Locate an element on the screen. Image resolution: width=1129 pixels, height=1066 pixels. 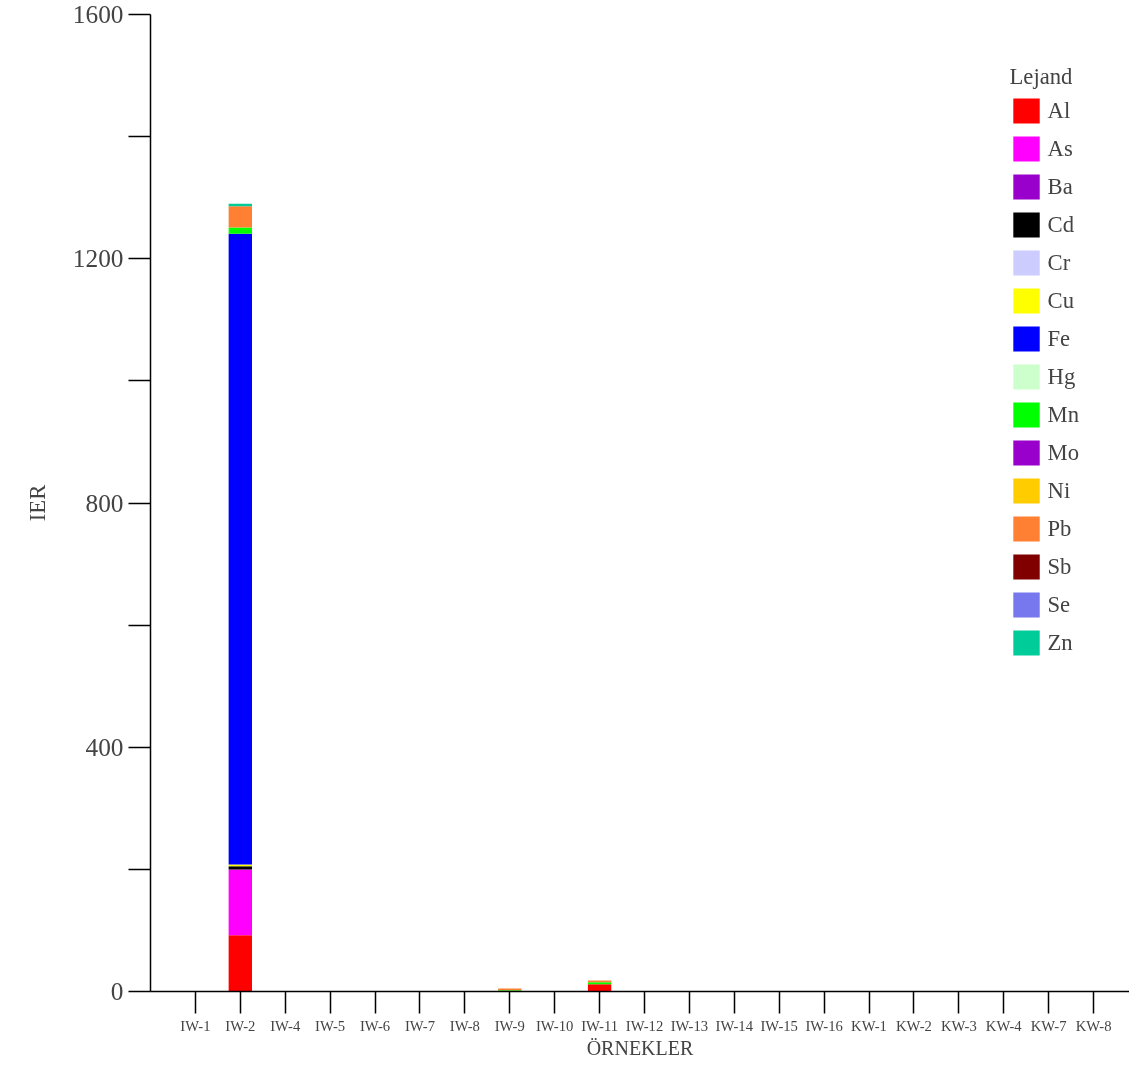
legend-title: Lejand is located at coordinates (1041, 77).